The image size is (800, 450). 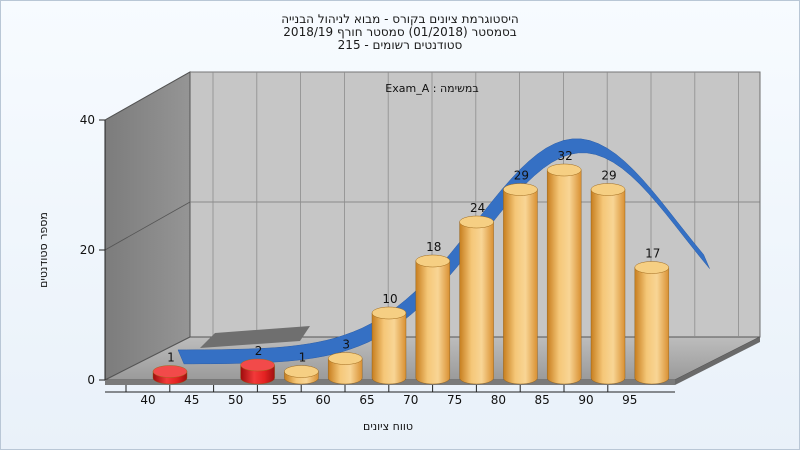 I want to click on y-tick-label: 20, so click(x=87, y=250).